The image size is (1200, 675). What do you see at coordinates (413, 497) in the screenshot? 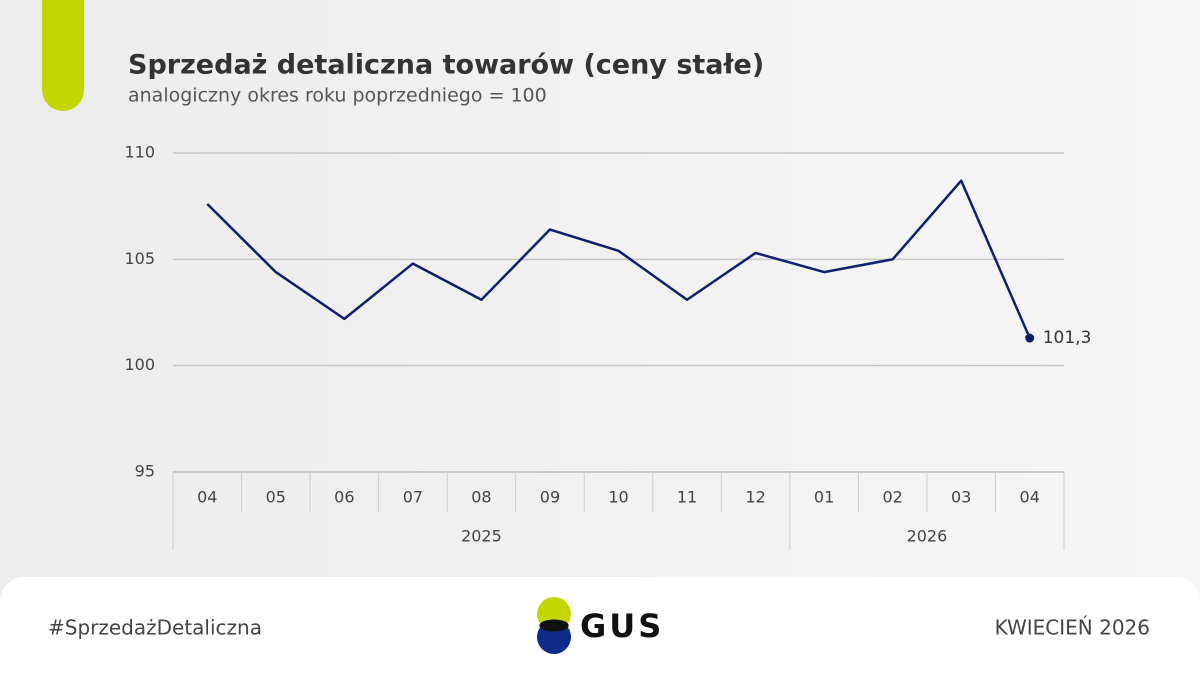
I see `x-tick-label: 07` at bounding box center [413, 497].